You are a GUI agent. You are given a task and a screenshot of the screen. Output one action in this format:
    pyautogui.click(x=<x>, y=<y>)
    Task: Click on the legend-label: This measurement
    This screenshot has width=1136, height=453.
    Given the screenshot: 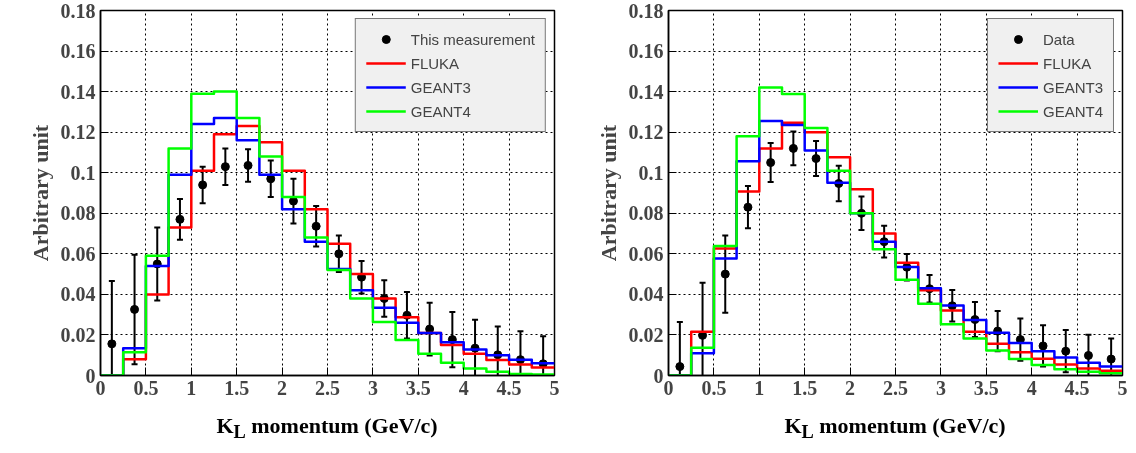 What is the action you would take?
    pyautogui.click(x=472, y=39)
    